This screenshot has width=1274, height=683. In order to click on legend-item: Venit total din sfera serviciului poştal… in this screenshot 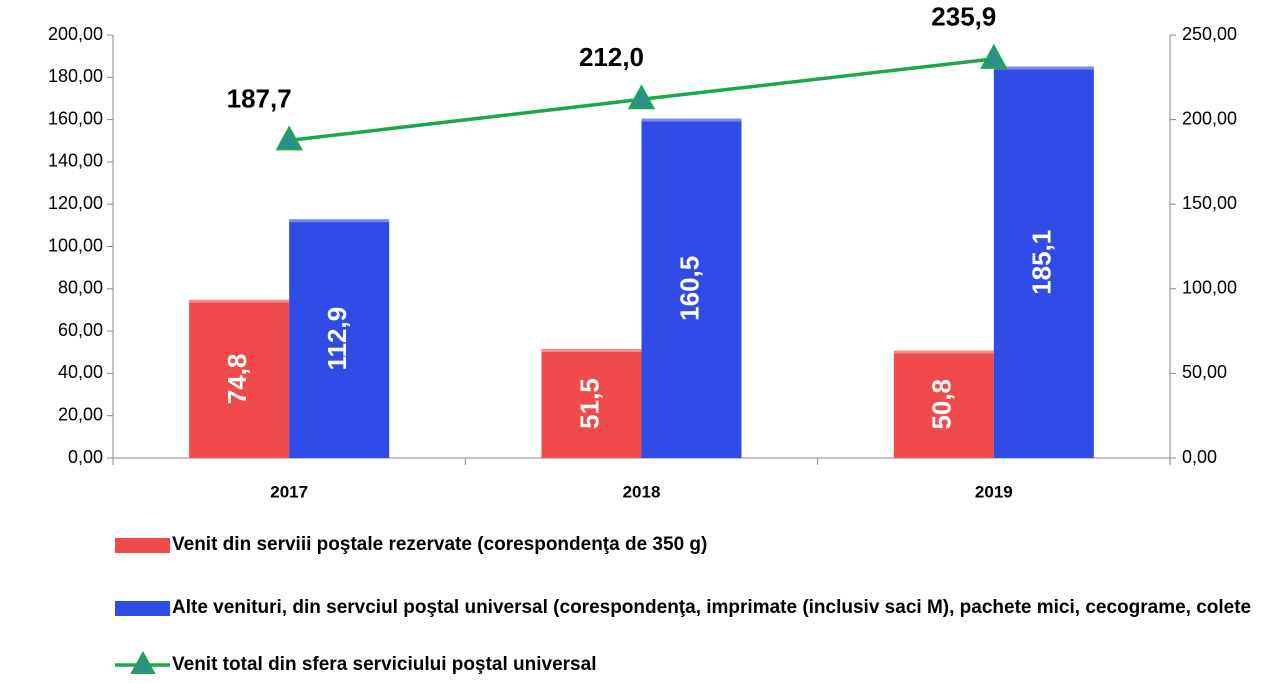, I will do `click(690, 665)`.